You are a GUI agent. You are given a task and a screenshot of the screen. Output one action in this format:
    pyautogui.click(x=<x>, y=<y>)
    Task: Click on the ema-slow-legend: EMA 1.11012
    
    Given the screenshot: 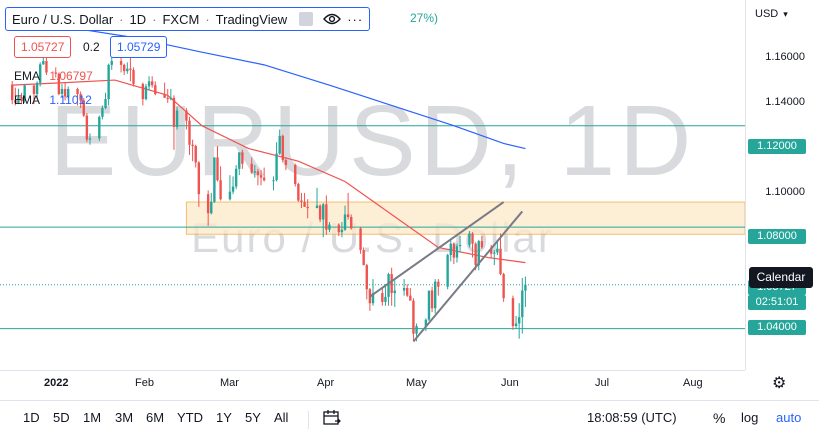 What is the action you would take?
    pyautogui.click(x=53, y=100)
    